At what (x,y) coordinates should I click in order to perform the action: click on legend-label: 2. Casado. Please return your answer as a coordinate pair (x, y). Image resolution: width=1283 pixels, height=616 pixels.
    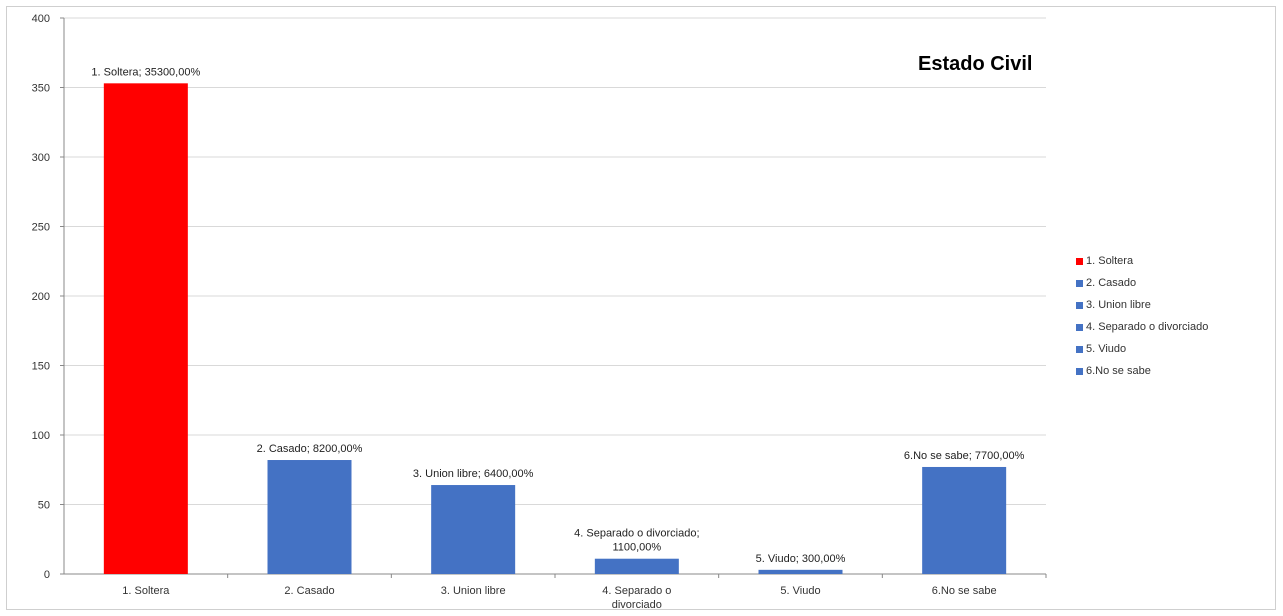
    Looking at the image, I should click on (1111, 283).